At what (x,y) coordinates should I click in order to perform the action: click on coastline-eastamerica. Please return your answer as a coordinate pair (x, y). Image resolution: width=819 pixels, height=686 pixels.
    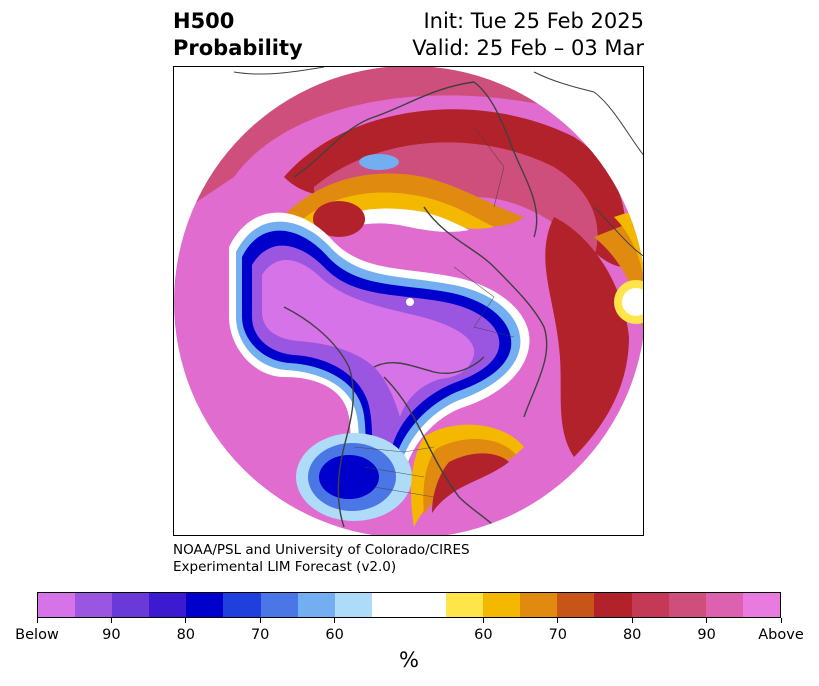
    Looking at the image, I should click on (444, 455).